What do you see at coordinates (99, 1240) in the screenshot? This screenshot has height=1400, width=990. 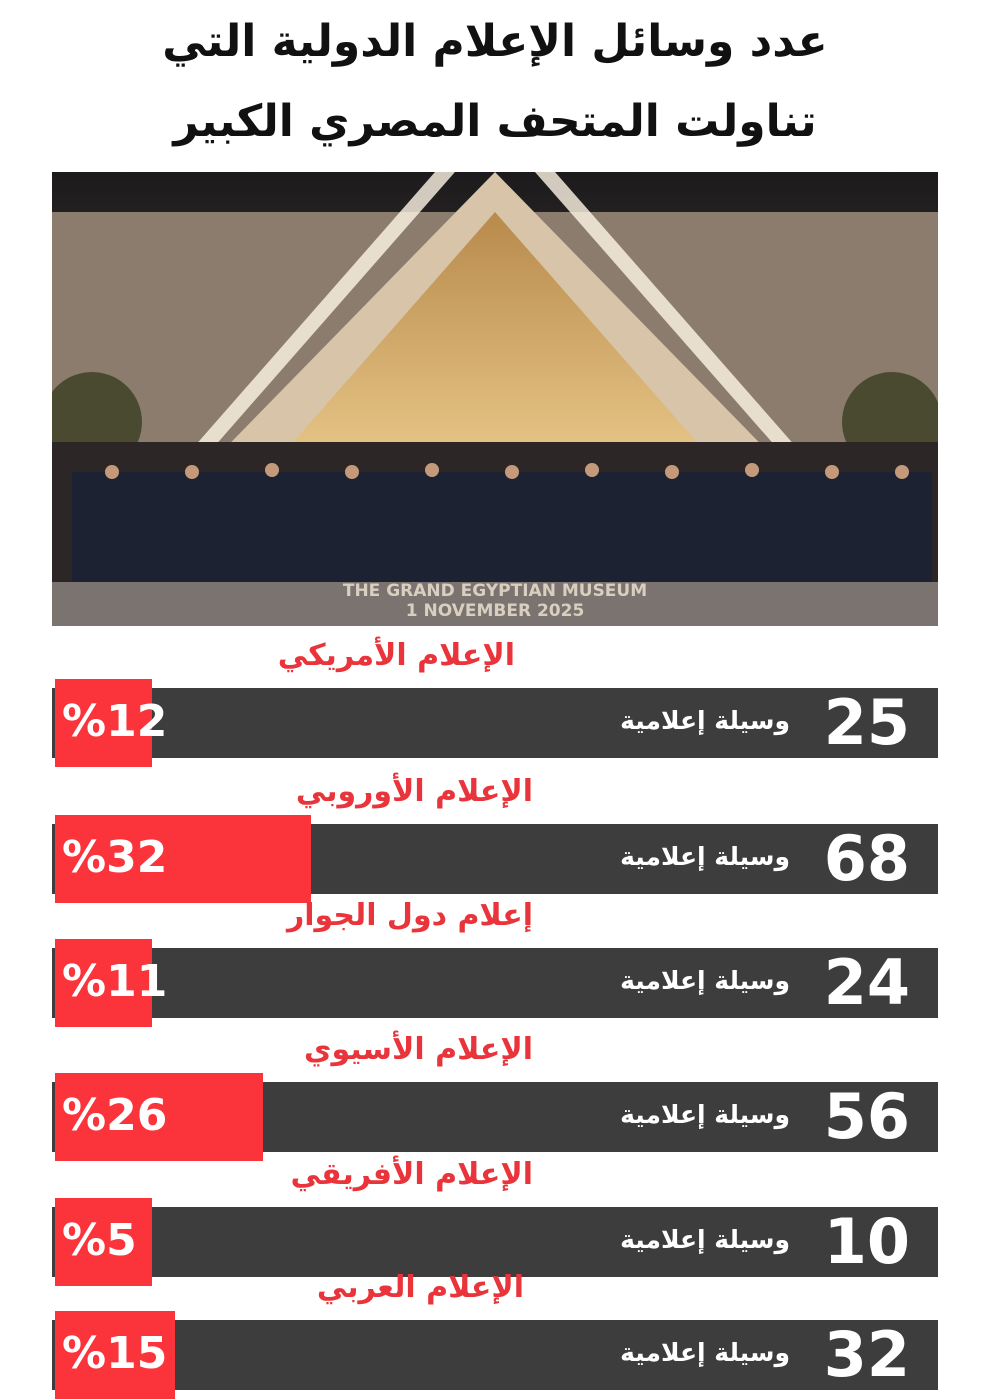 I see `percent-label: %5` at bounding box center [99, 1240].